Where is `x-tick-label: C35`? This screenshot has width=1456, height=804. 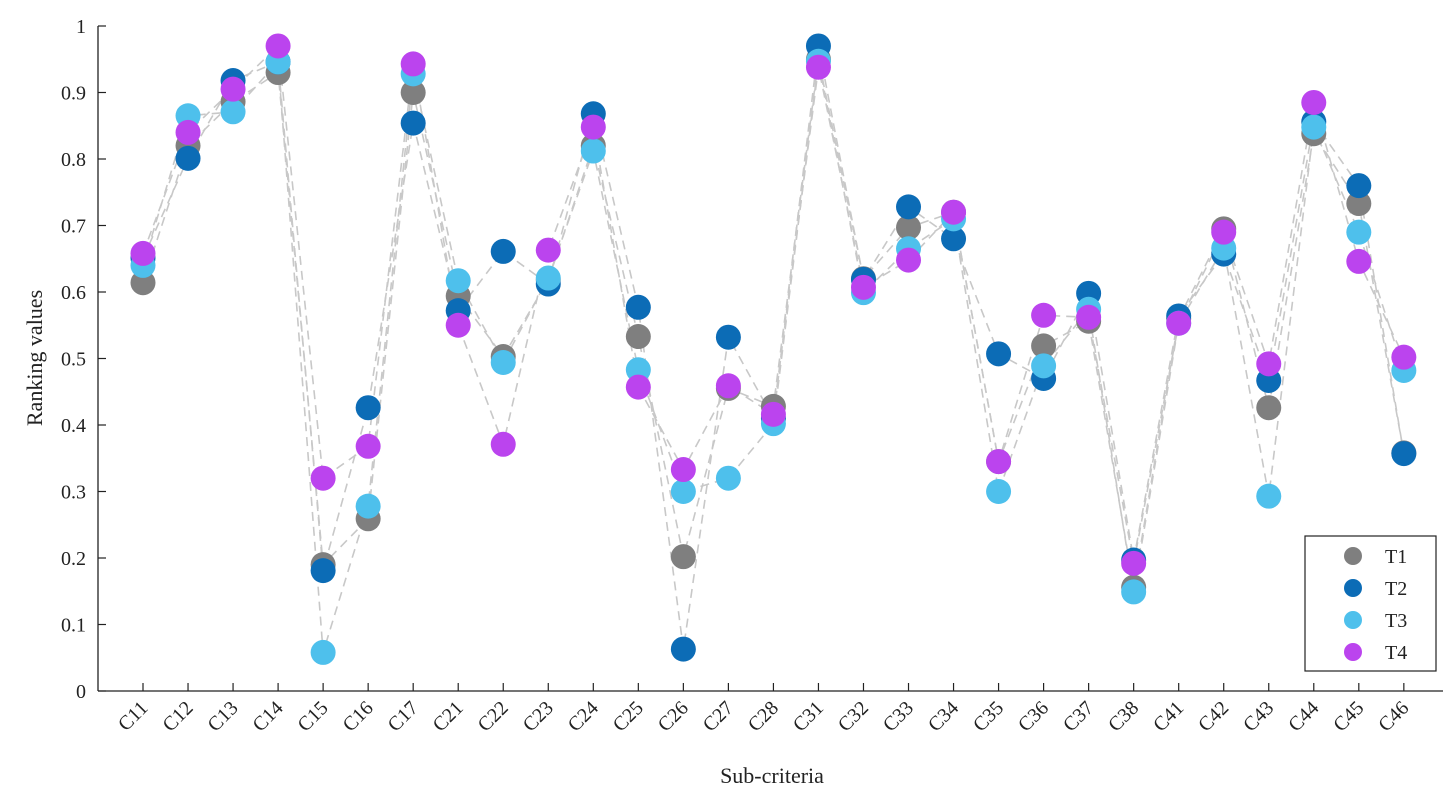
x-tick-label: C35 is located at coordinates (988, 716).